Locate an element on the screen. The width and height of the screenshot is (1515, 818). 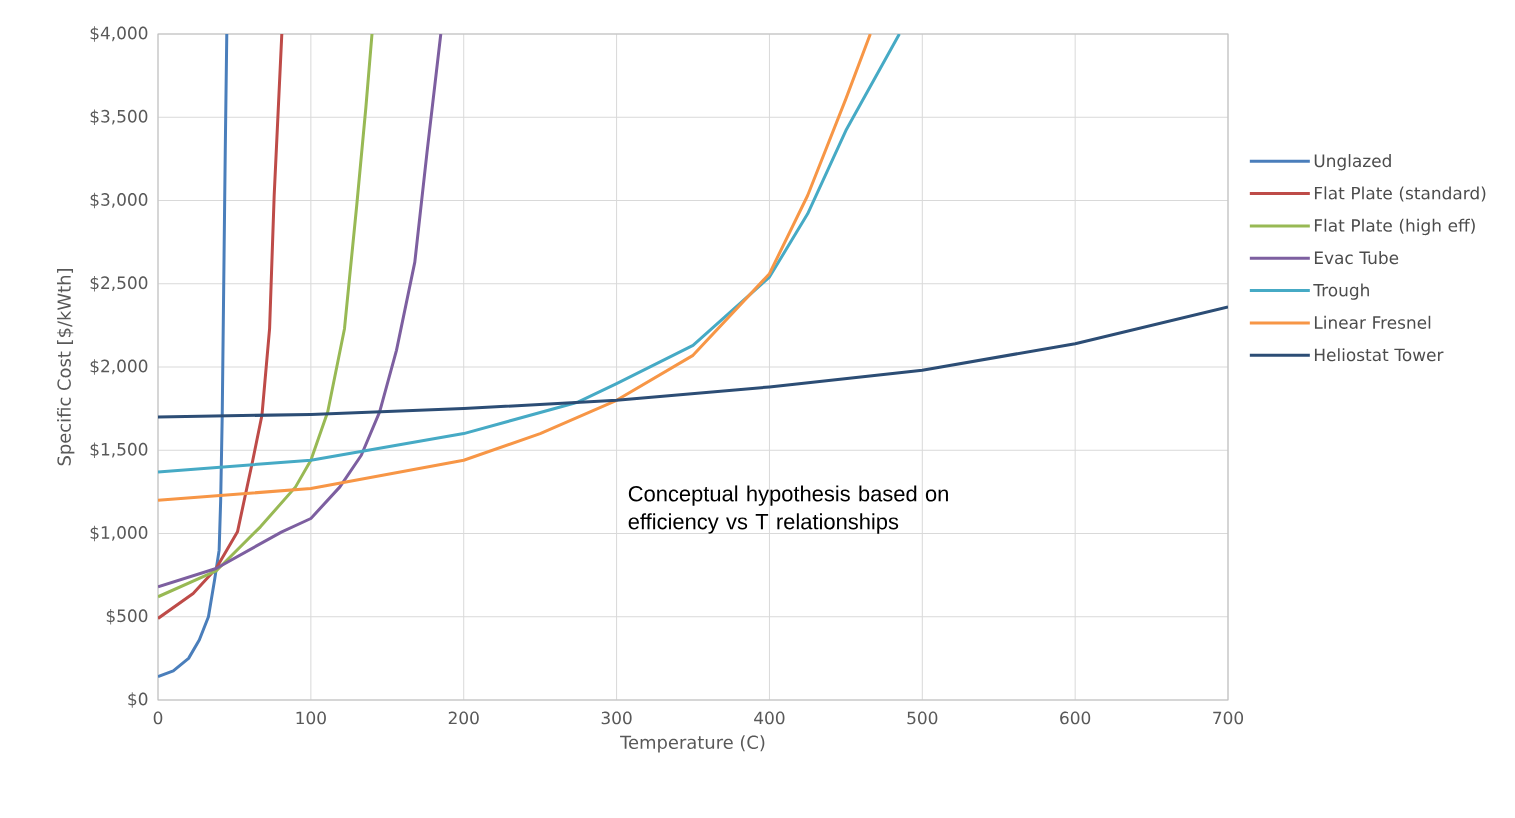
y-tick-label: $2,000 is located at coordinates (119, 367).